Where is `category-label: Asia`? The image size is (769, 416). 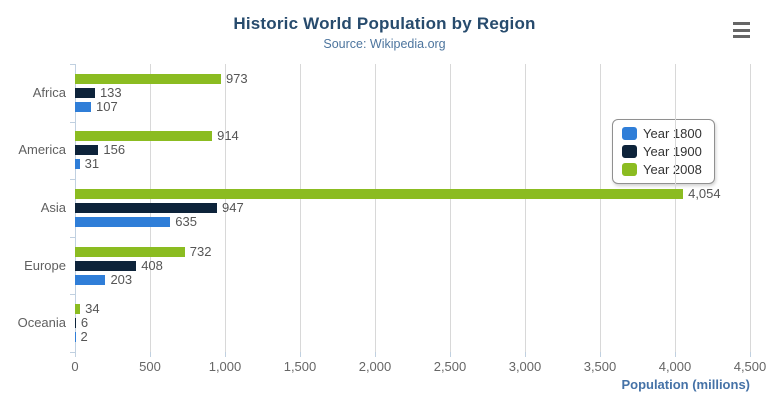
category-label: Asia is located at coordinates (53, 207).